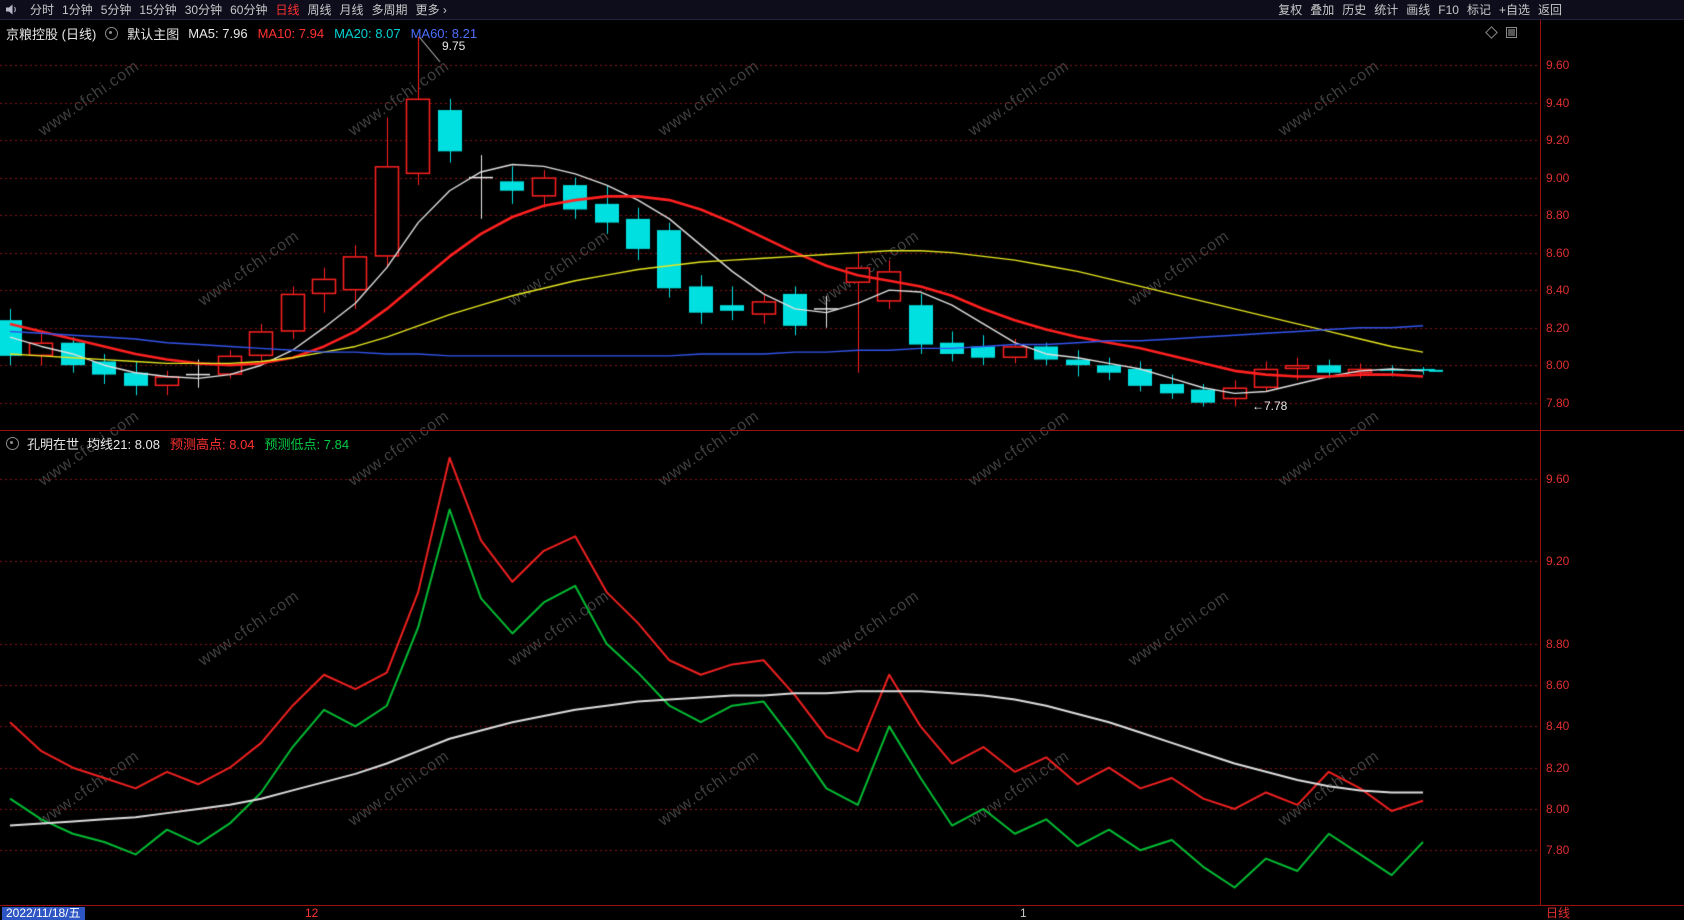 This screenshot has width=1684, height=920. Describe the element at coordinates (444, 33) in the screenshot. I see `ma-label: MA60: 8.21` at that location.